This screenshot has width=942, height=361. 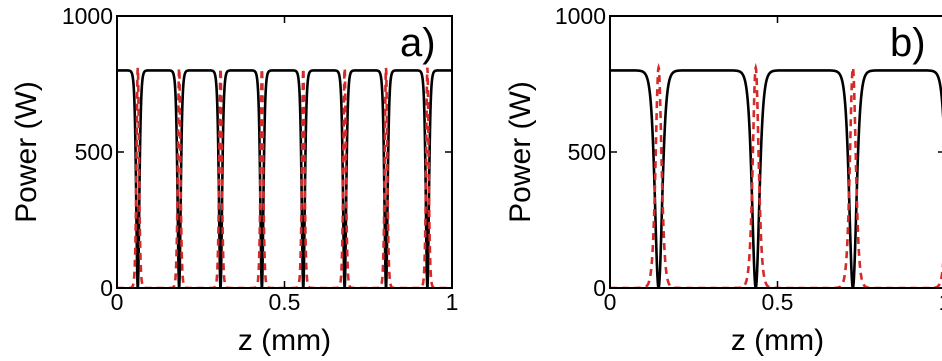 What do you see at coordinates (418, 43) in the screenshot?
I see `panel-a-label: a)` at bounding box center [418, 43].